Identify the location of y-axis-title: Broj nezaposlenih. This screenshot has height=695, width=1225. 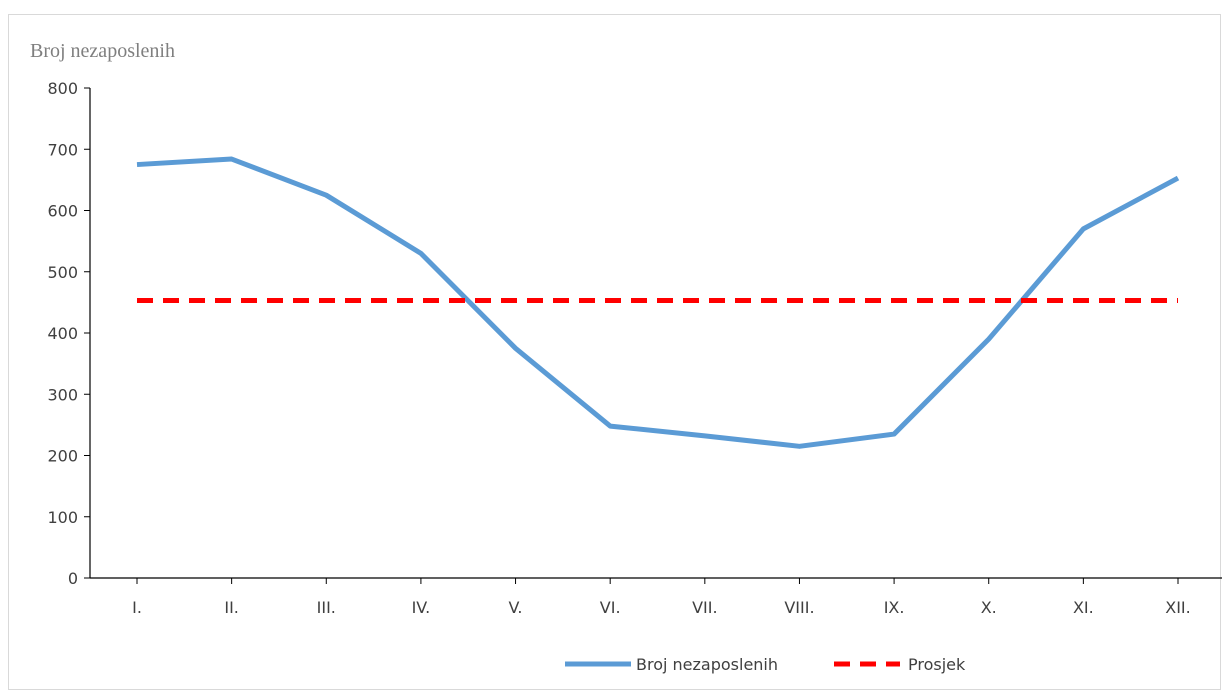
(102, 51).